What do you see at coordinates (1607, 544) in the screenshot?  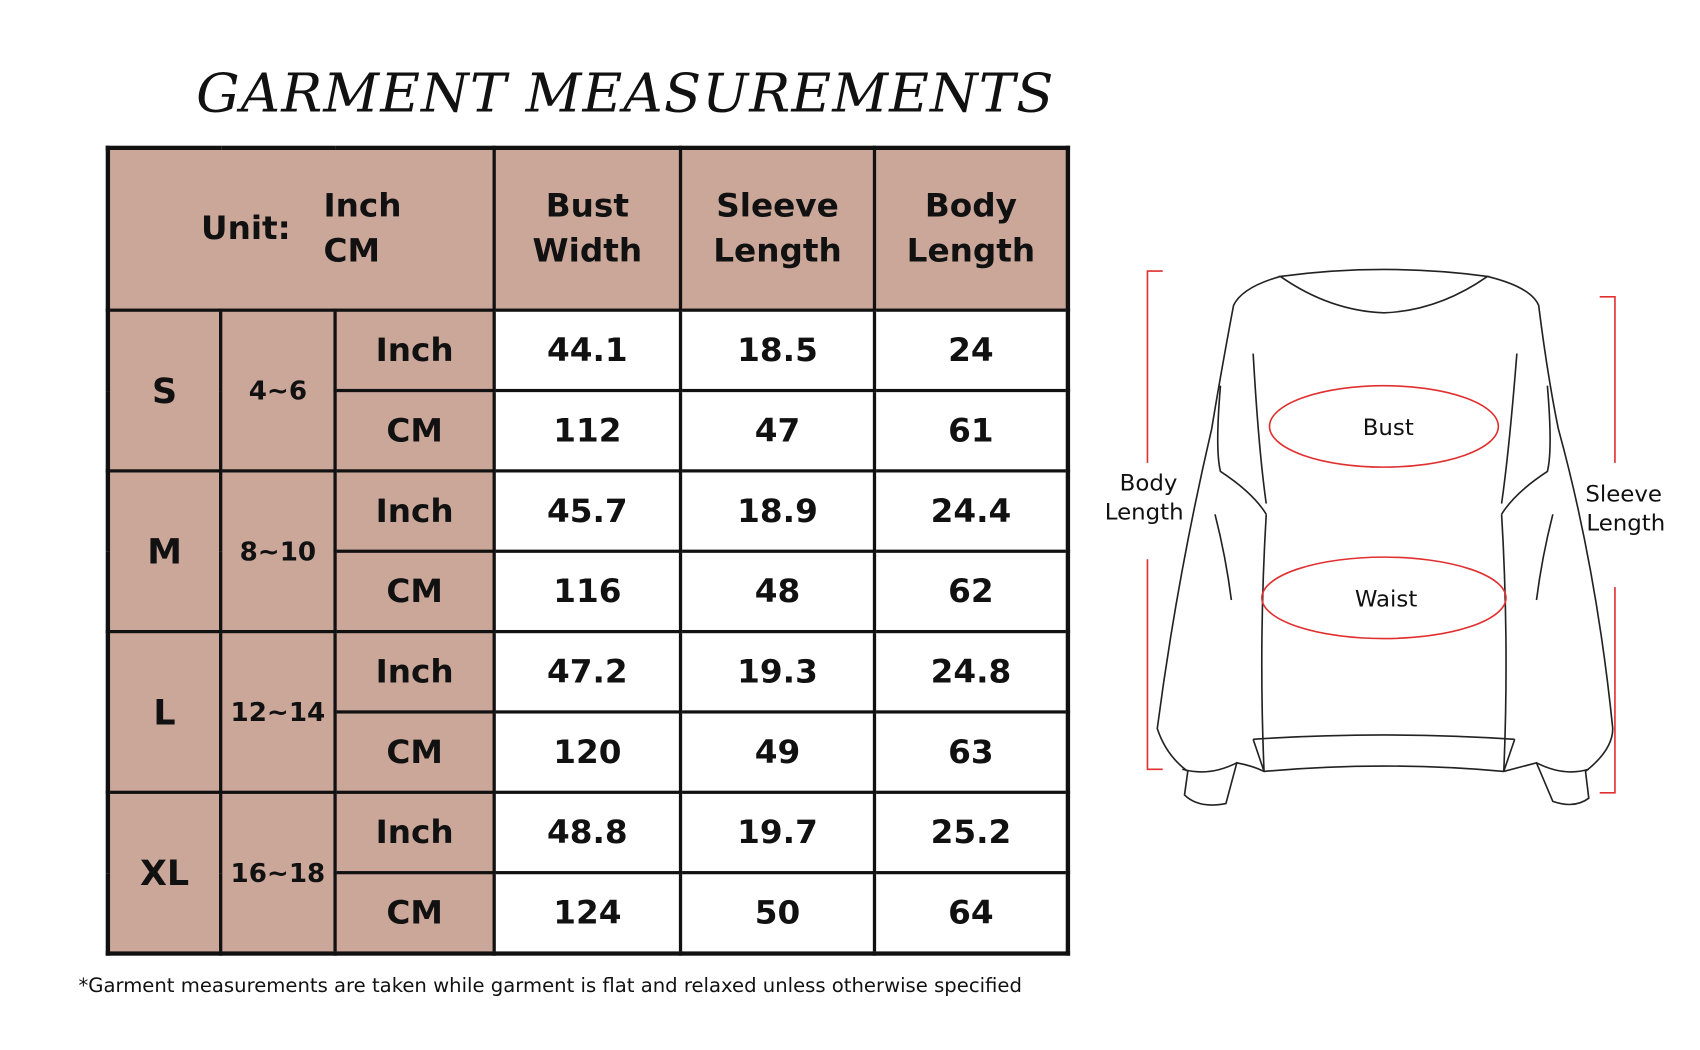 I see `sleeve-length-bracket` at bounding box center [1607, 544].